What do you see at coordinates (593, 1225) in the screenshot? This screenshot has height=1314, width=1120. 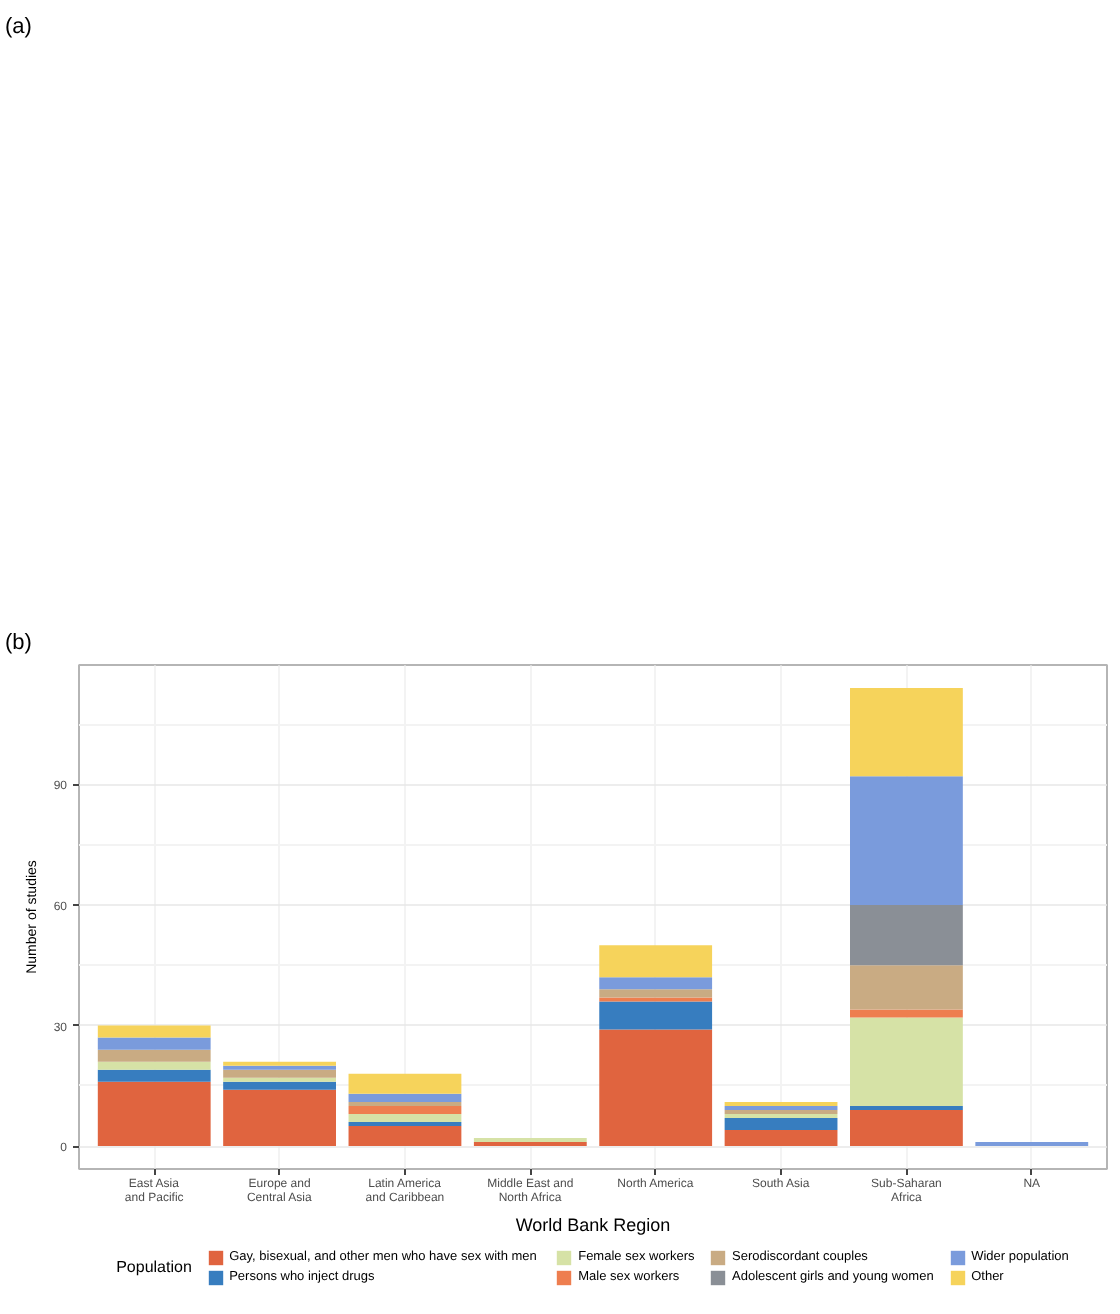 I see `x-axis-title: World Bank Region` at bounding box center [593, 1225].